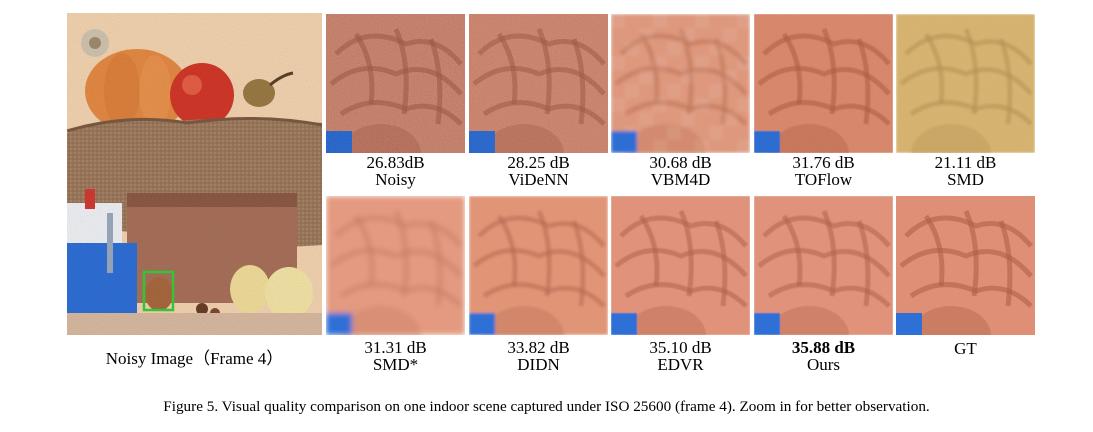 This screenshot has height=432, width=1093. I want to click on psnr-score: 35.10 dB, so click(680, 347).